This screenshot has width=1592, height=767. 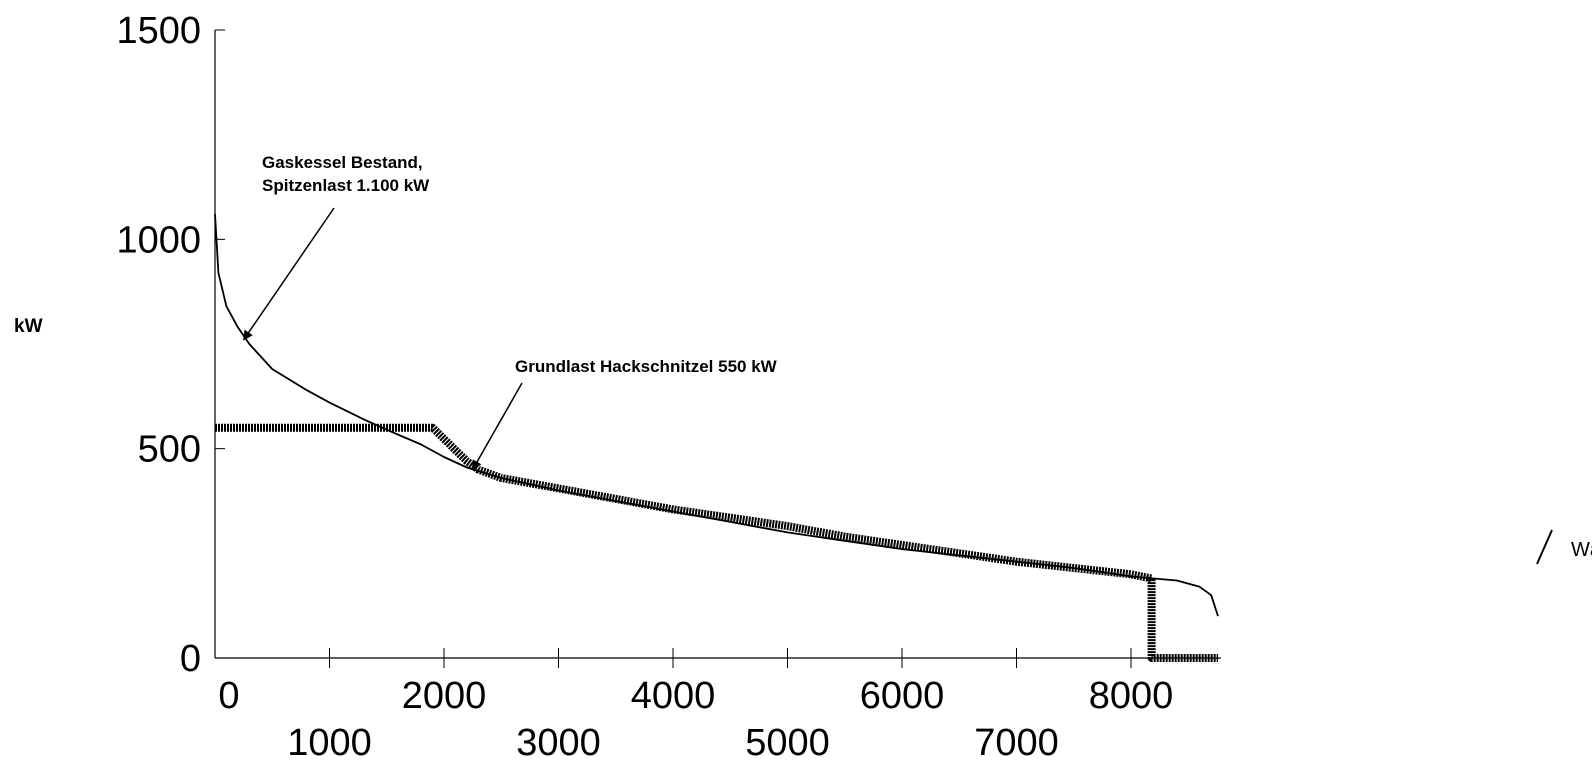 What do you see at coordinates (228, 696) in the screenshot?
I see `x-tick-label-upper: 0` at bounding box center [228, 696].